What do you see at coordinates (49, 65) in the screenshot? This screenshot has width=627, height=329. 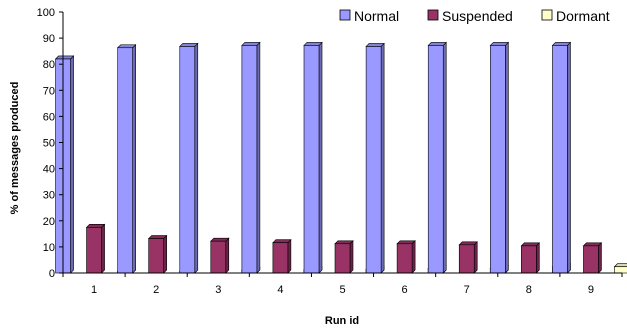 I see `y-tick-label: 80` at bounding box center [49, 65].